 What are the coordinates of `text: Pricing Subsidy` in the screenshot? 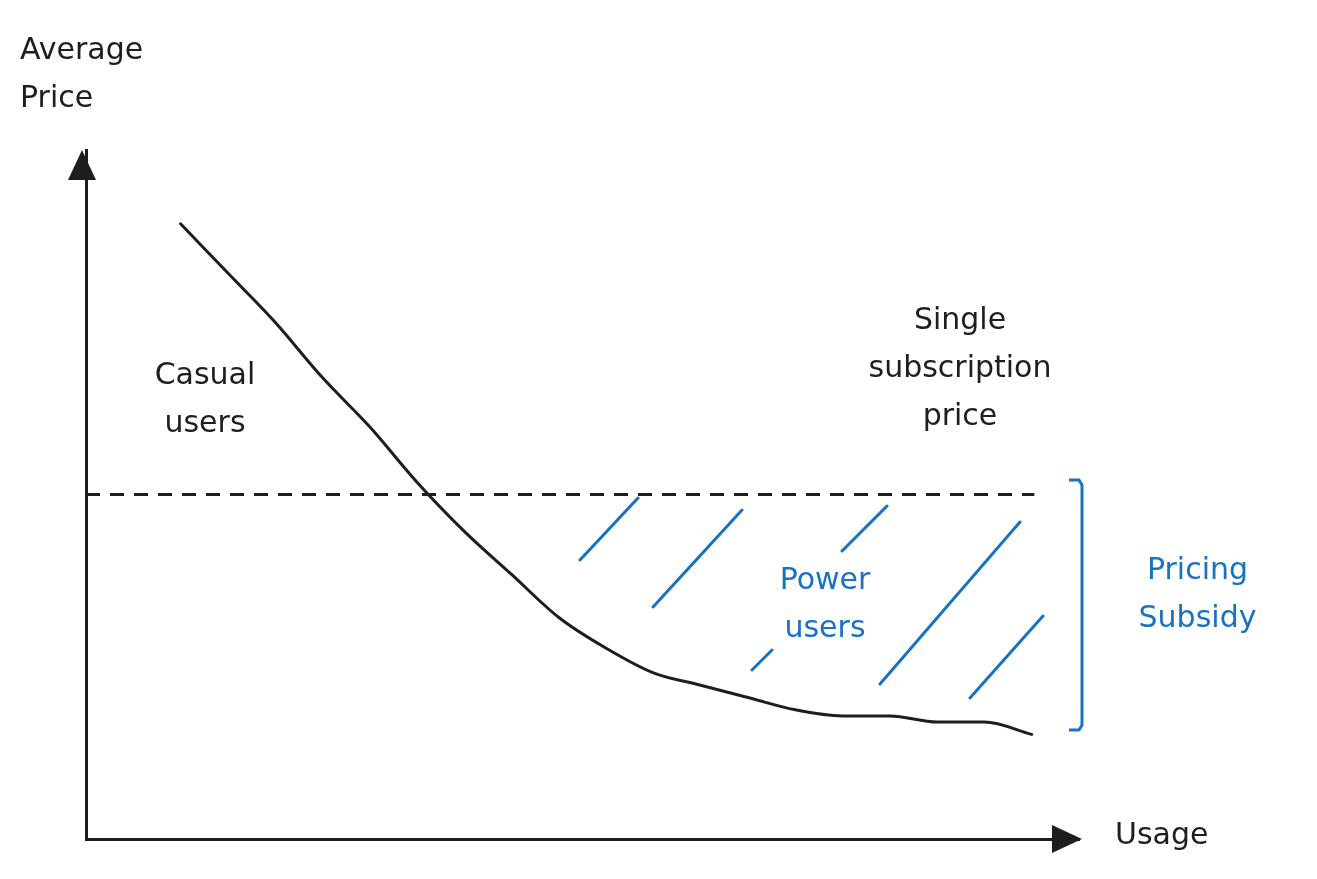 It's located at (1197, 593).